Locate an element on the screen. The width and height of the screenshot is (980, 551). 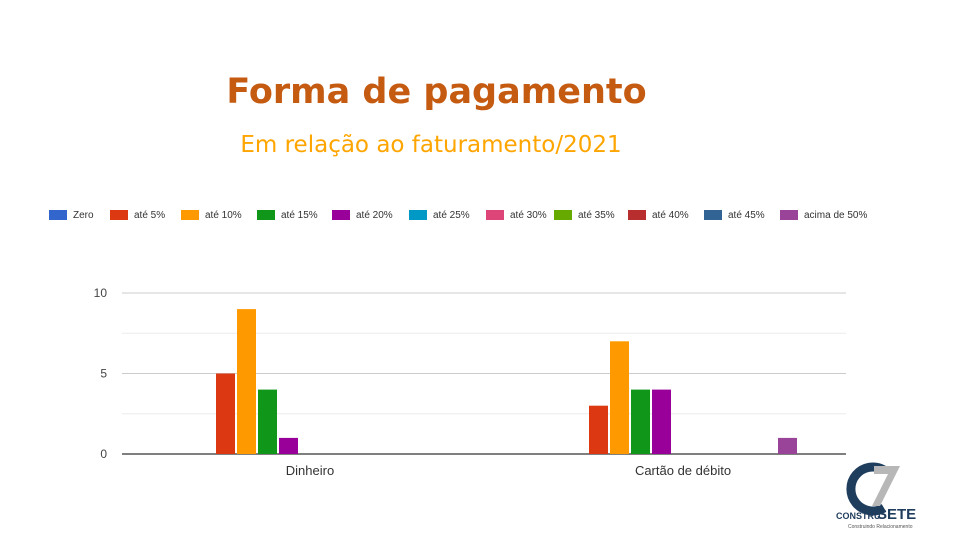
x-tick-label: Cartão de débito is located at coordinates (683, 470).